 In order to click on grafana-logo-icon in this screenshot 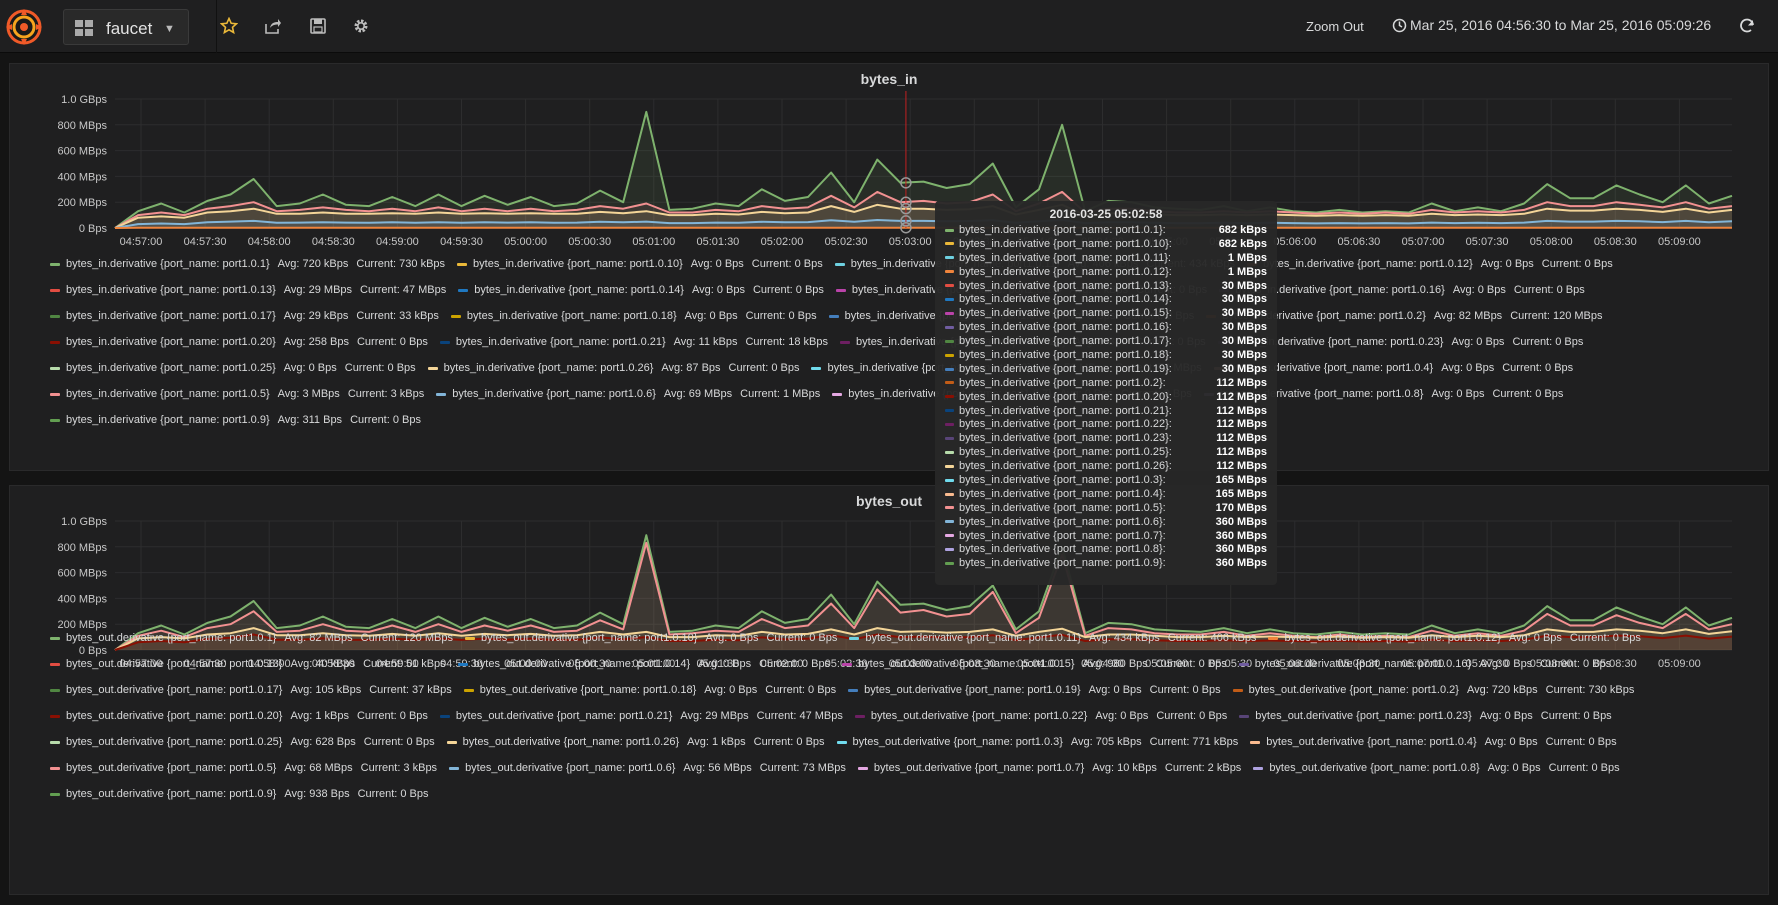, I will do `click(24, 27)`.